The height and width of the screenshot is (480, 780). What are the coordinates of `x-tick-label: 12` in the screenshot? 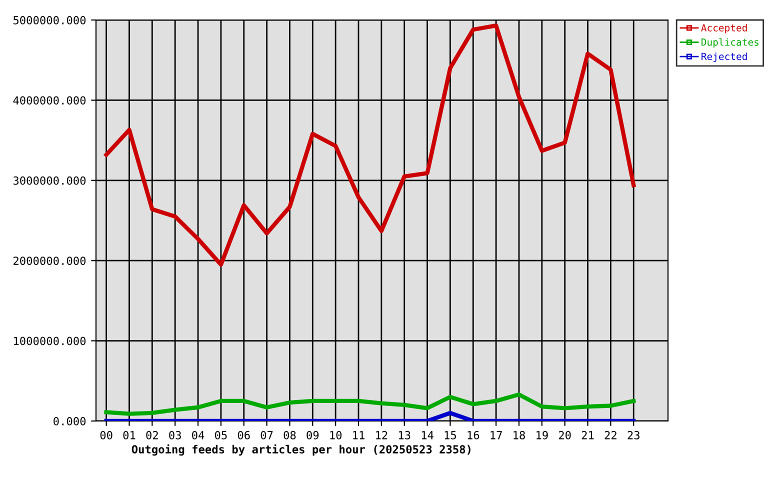 It's located at (382, 435).